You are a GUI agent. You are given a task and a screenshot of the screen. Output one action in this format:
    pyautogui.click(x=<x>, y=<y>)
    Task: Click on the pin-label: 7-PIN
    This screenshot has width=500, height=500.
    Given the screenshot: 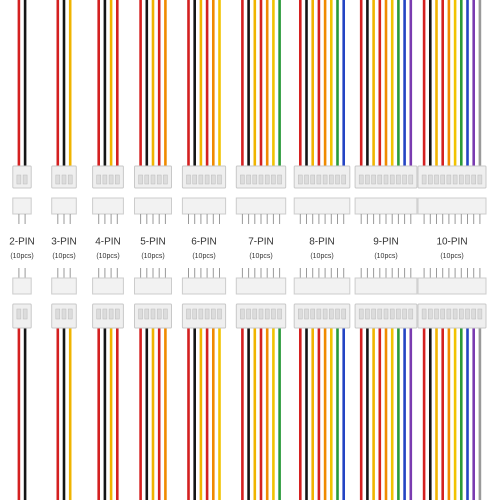 What is the action you would take?
    pyautogui.click(x=261, y=242)
    